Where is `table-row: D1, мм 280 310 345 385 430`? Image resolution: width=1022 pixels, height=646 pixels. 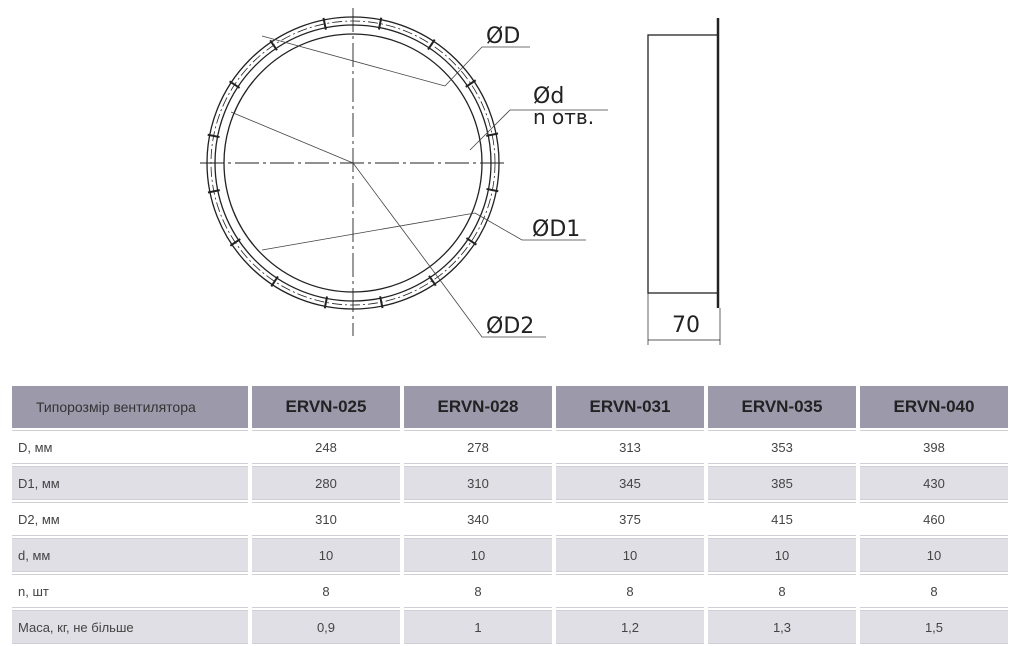 table-row: D1, мм 280 310 345 385 430 is located at coordinates (510, 483).